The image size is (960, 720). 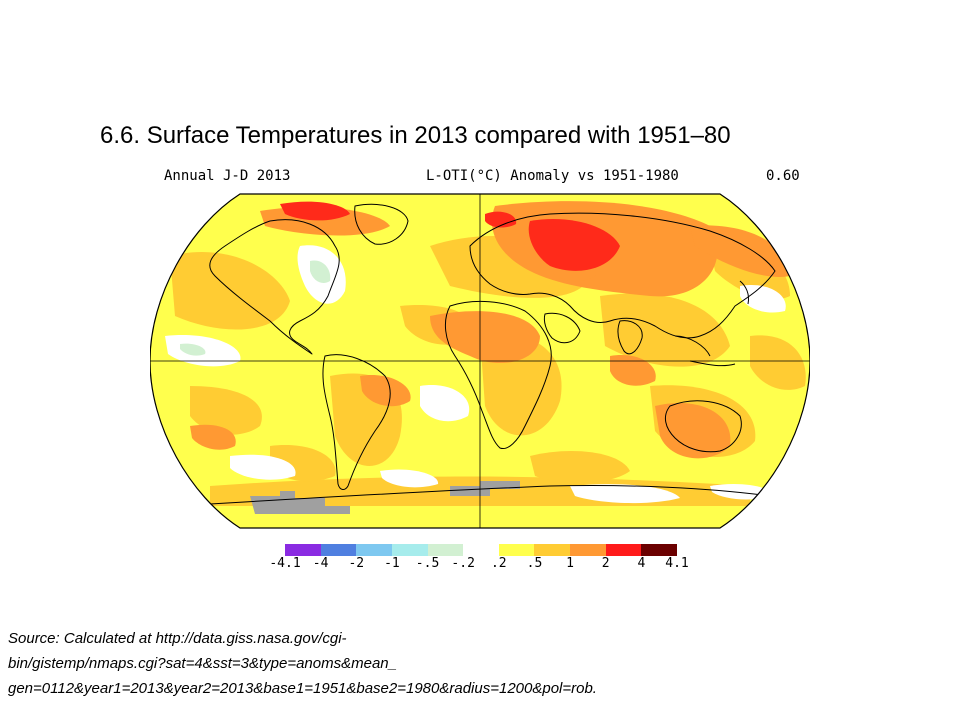 I want to click on scale-tick-label: -1, so click(x=392, y=563).